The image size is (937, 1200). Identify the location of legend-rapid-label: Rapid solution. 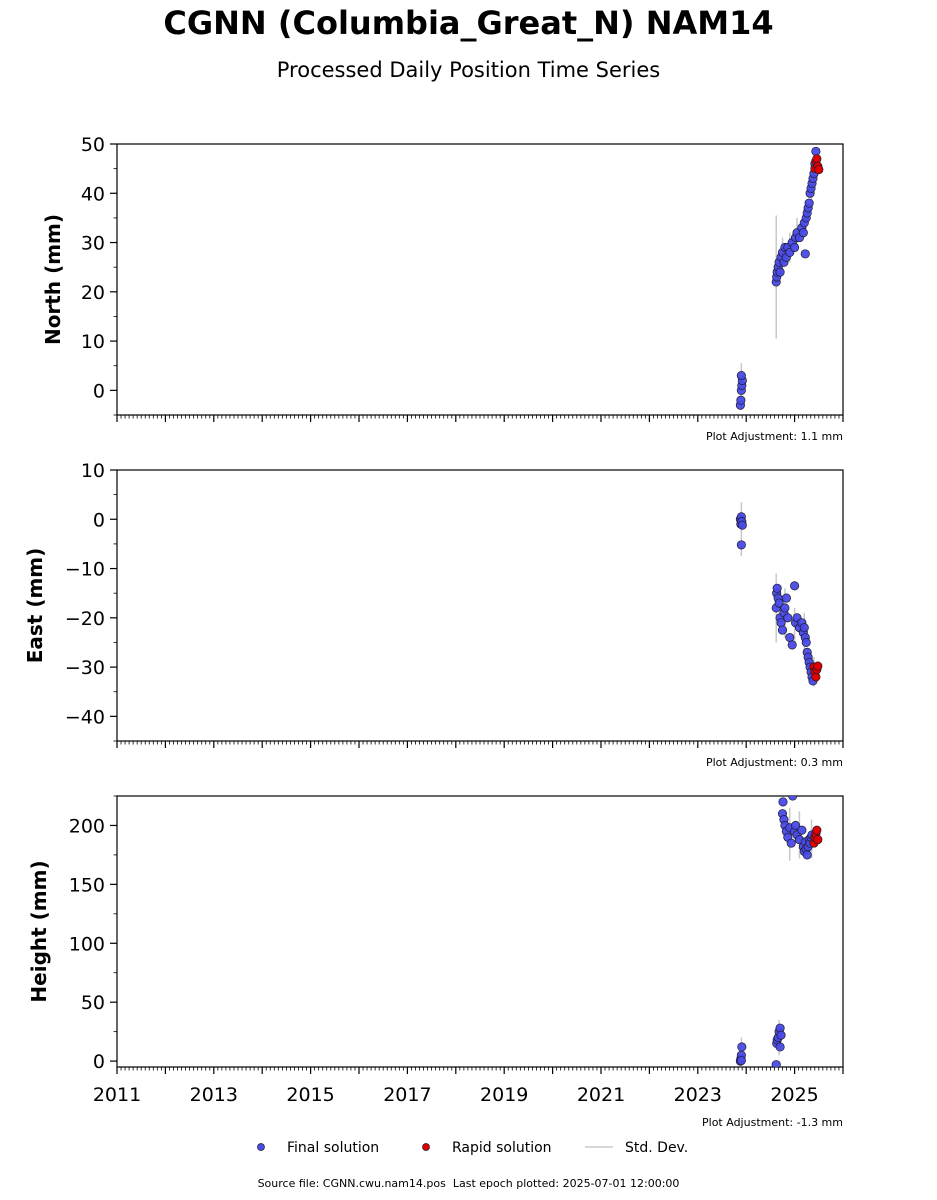
(502, 1148).